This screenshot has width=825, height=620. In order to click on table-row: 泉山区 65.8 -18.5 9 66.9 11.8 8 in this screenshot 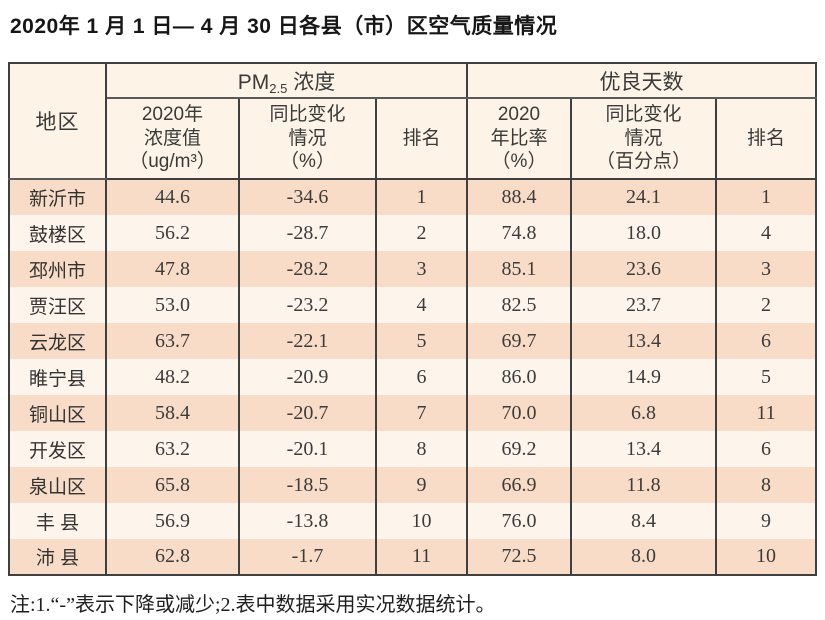, I will do `click(413, 485)`.